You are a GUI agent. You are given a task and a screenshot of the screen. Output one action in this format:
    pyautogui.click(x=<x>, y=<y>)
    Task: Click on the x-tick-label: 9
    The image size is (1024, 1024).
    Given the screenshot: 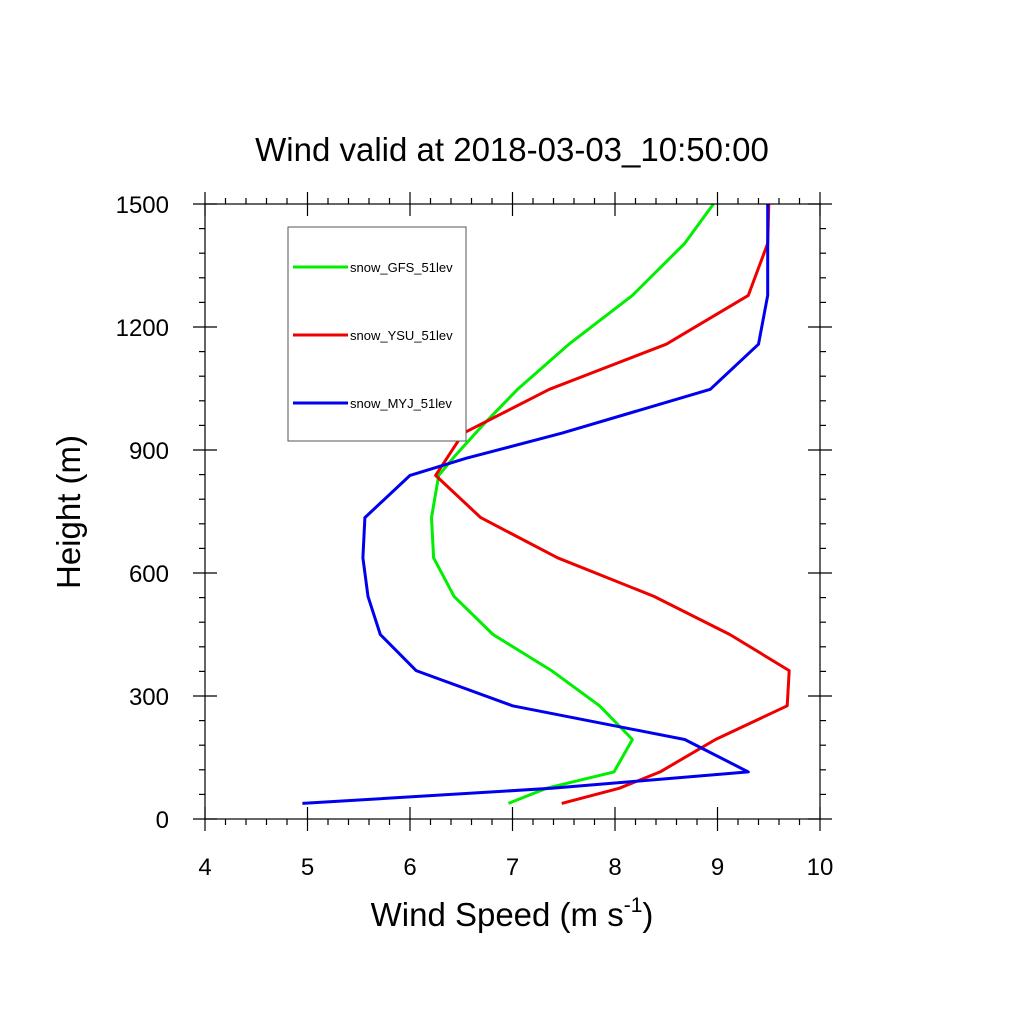 What is the action you would take?
    pyautogui.click(x=717, y=867)
    